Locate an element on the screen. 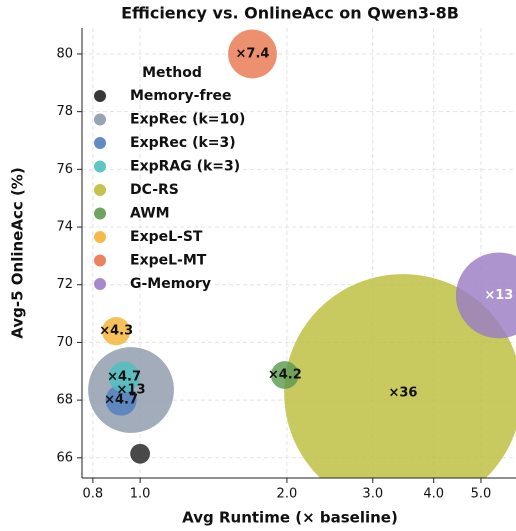 The height and width of the screenshot is (531, 516). bubble-label: ×7.4 is located at coordinates (253, 53).